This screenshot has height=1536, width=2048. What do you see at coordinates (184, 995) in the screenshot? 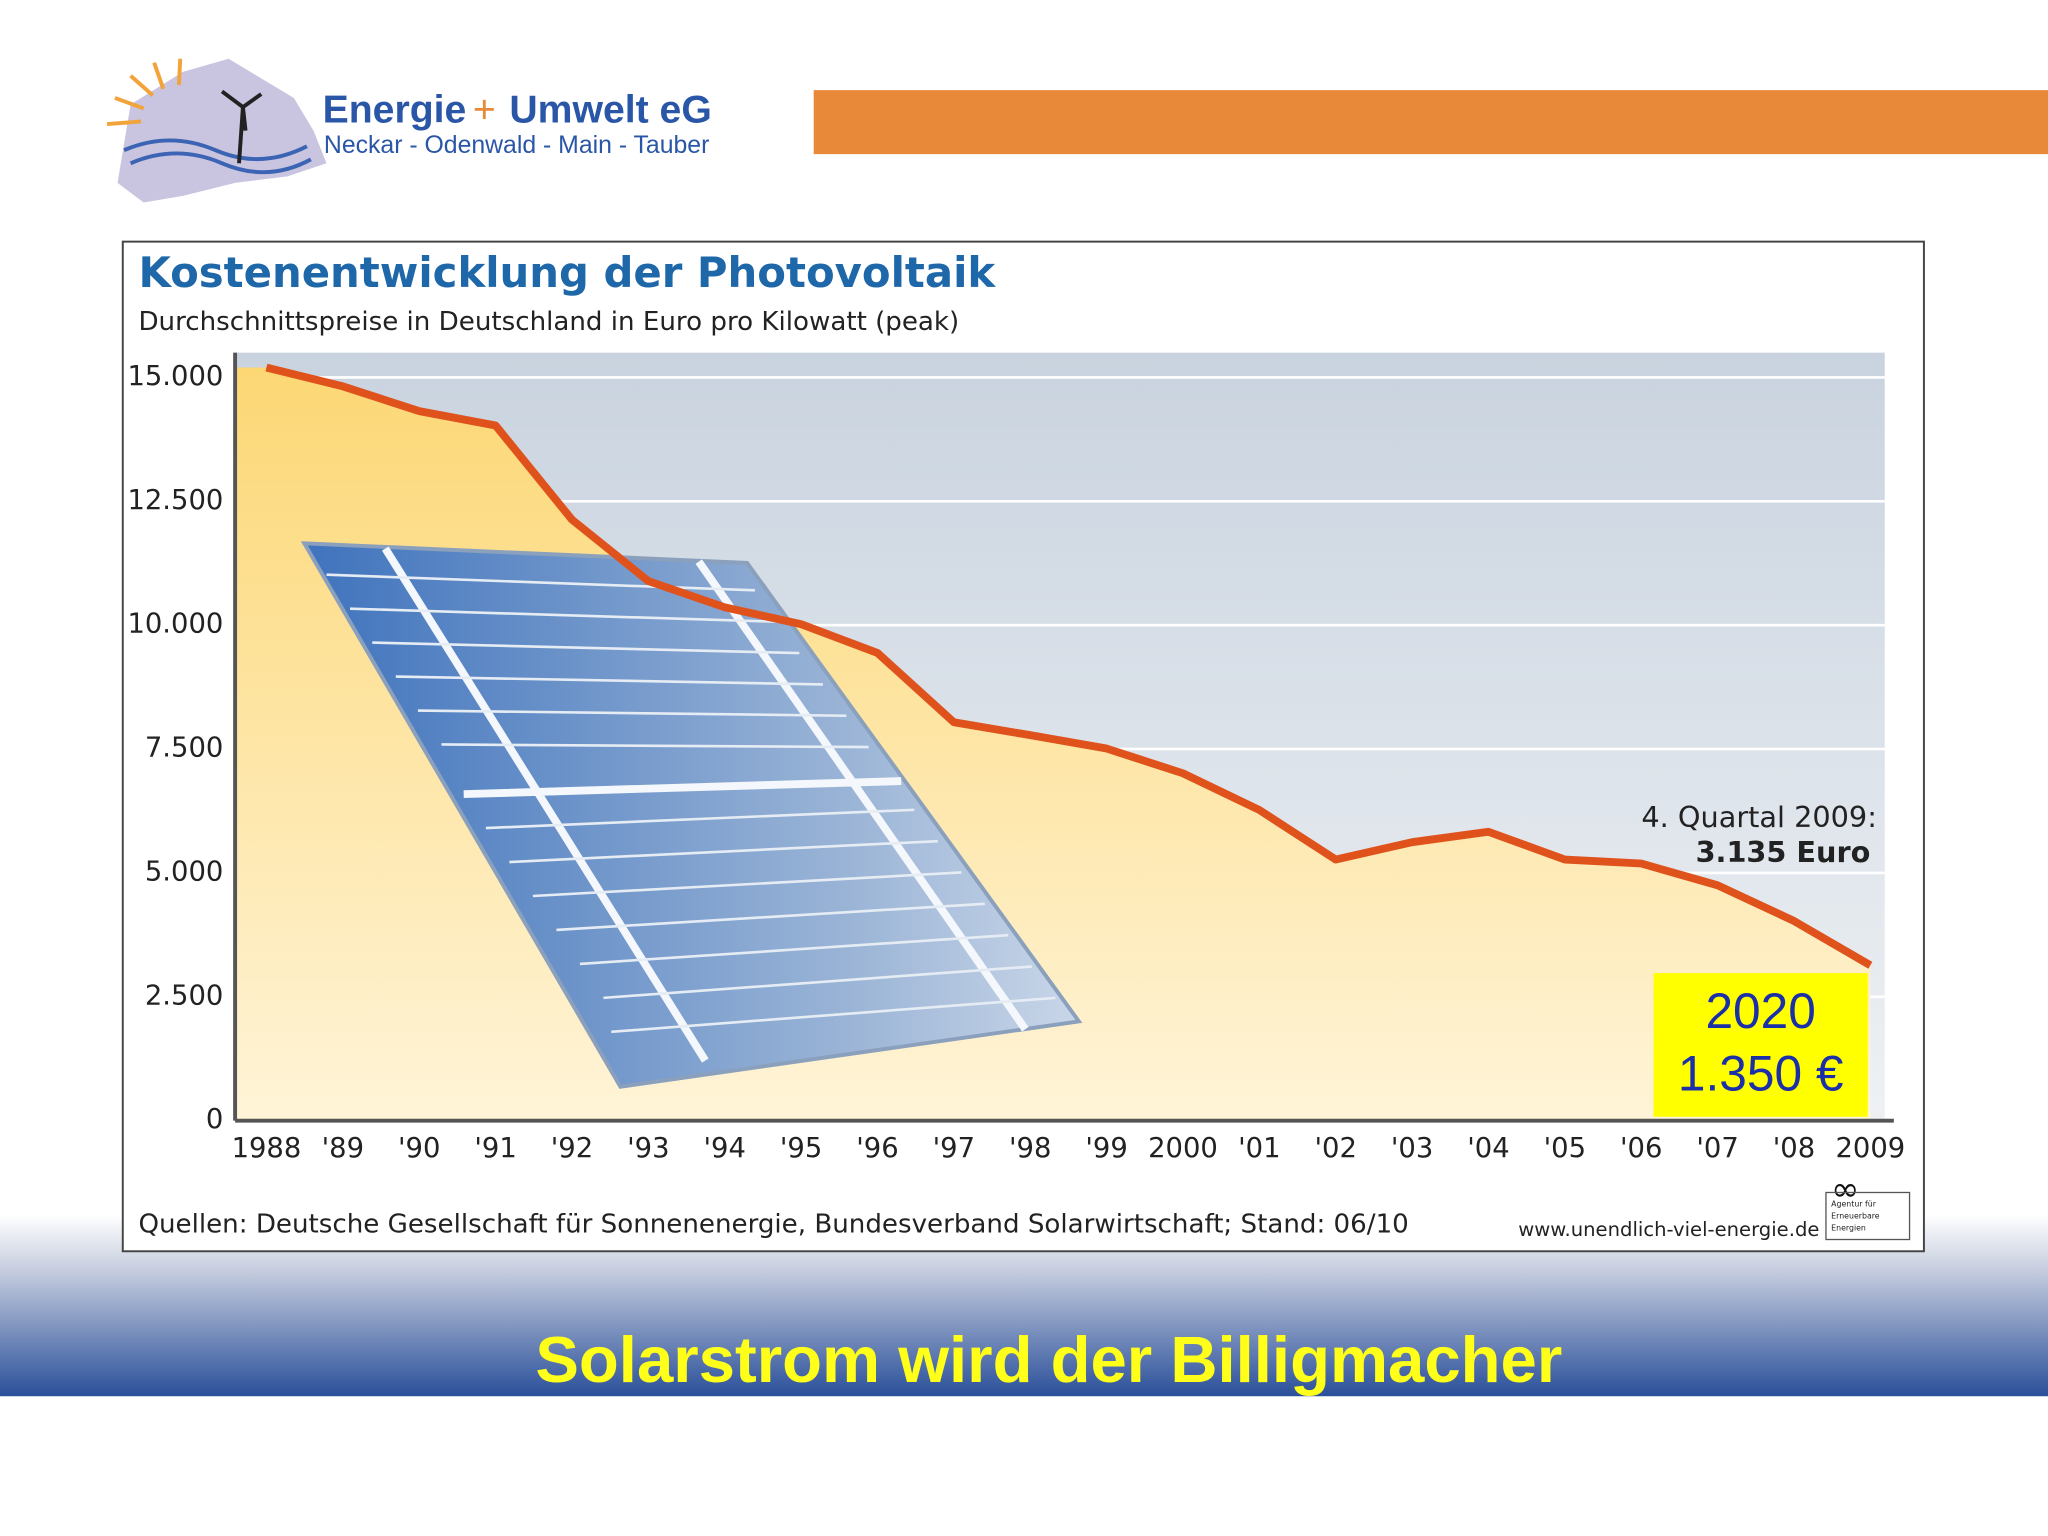
I see `y-tick-label: 2.500` at bounding box center [184, 995].